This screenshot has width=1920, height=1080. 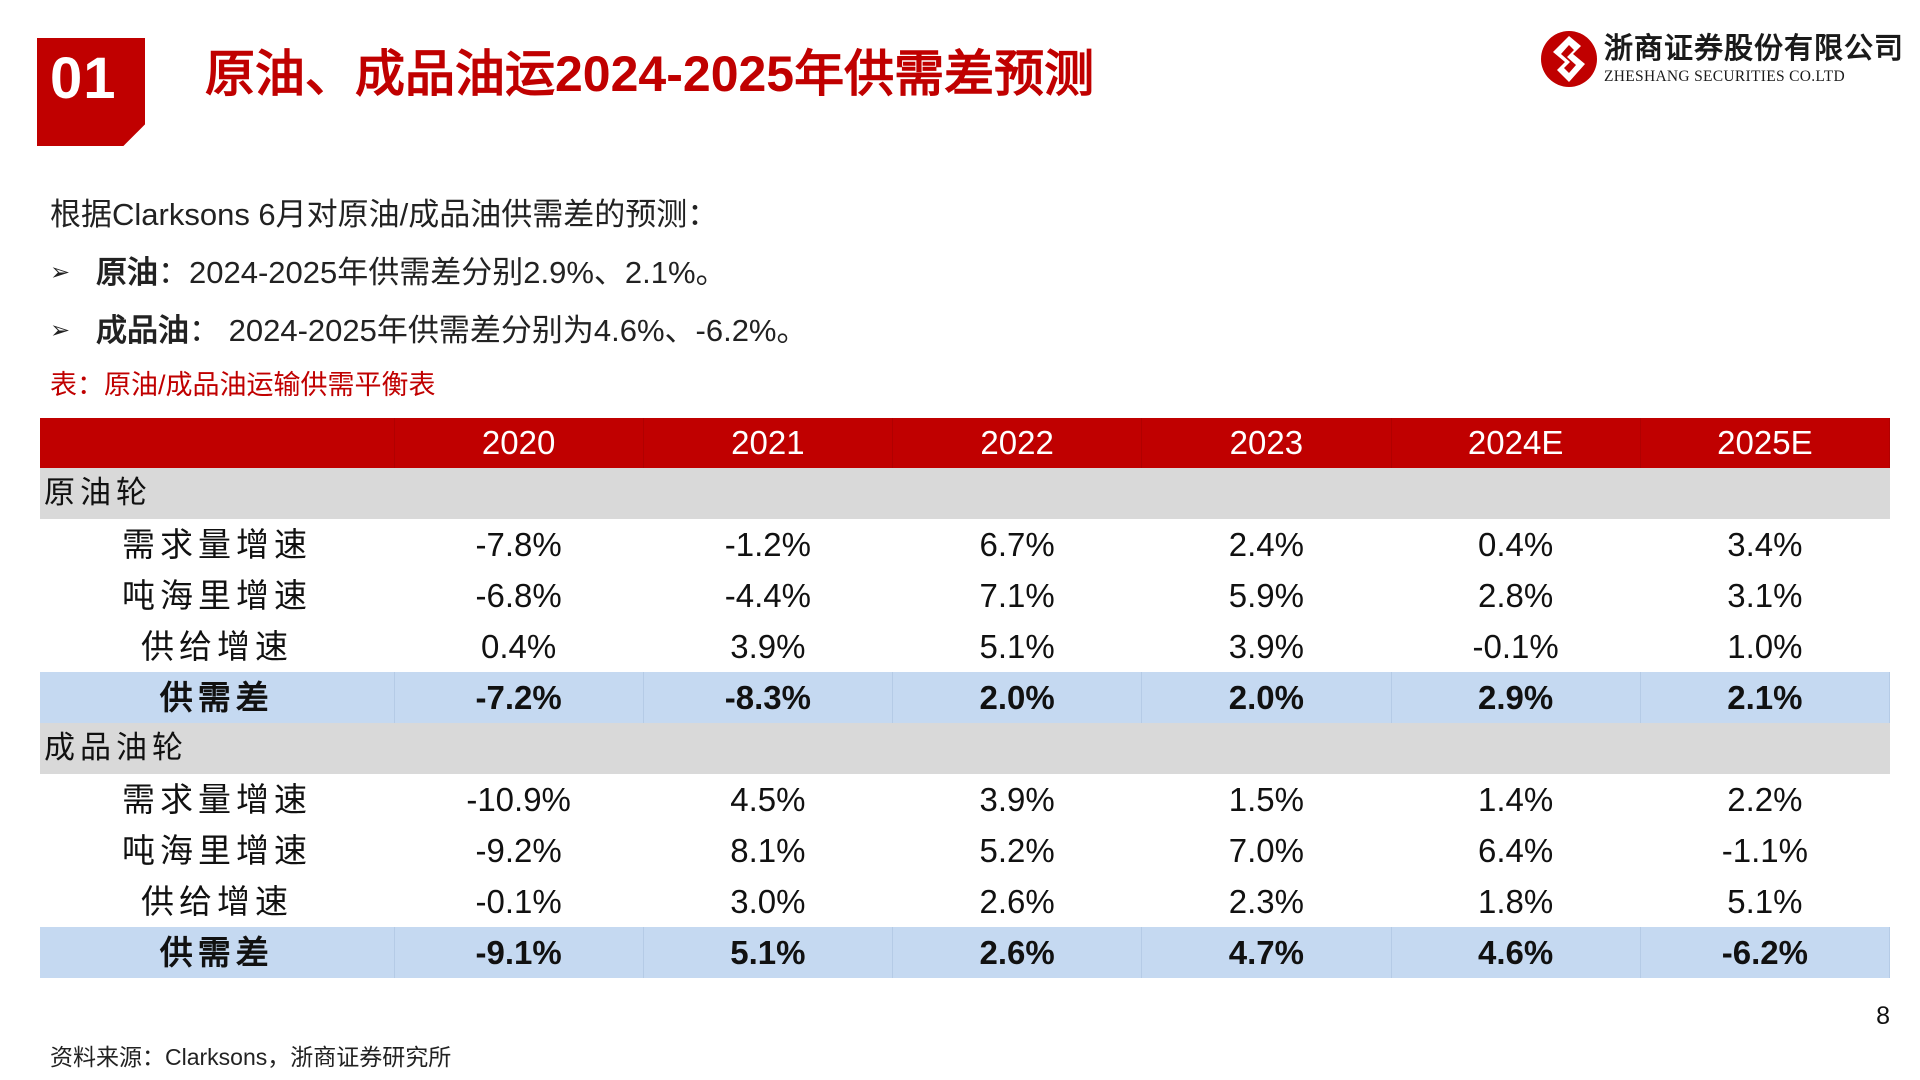 I want to click on supply-demand-gap-row: 供需差 -7.2% -8.3% 2.0% 2.0% 2.9% 2.1%, so click(x=965, y=697).